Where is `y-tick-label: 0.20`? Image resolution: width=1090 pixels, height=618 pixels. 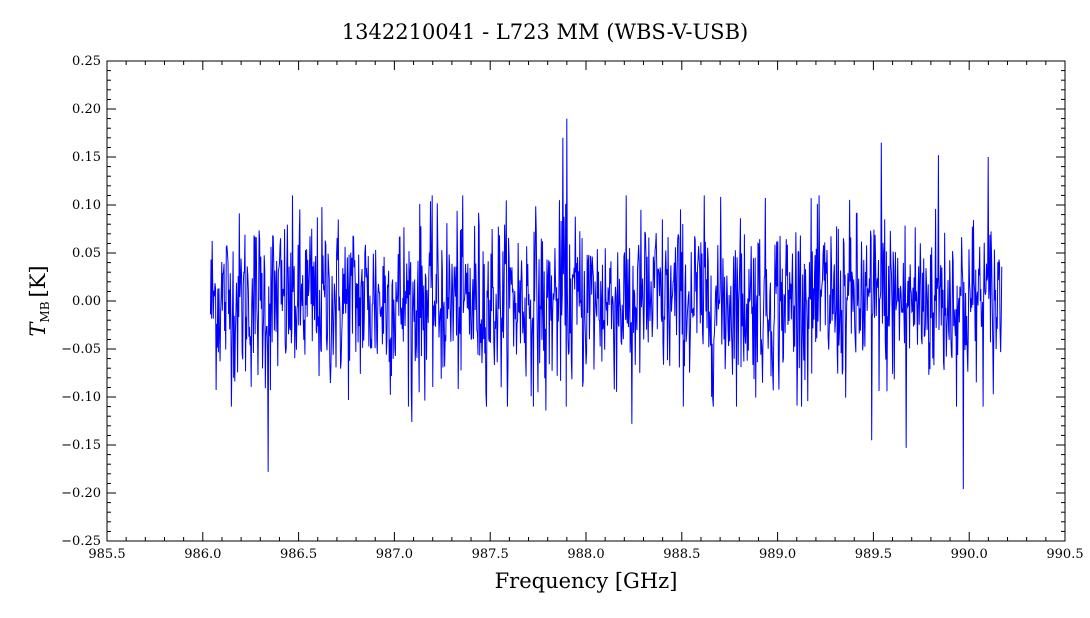
y-tick-label: 0.20 is located at coordinates (86, 109).